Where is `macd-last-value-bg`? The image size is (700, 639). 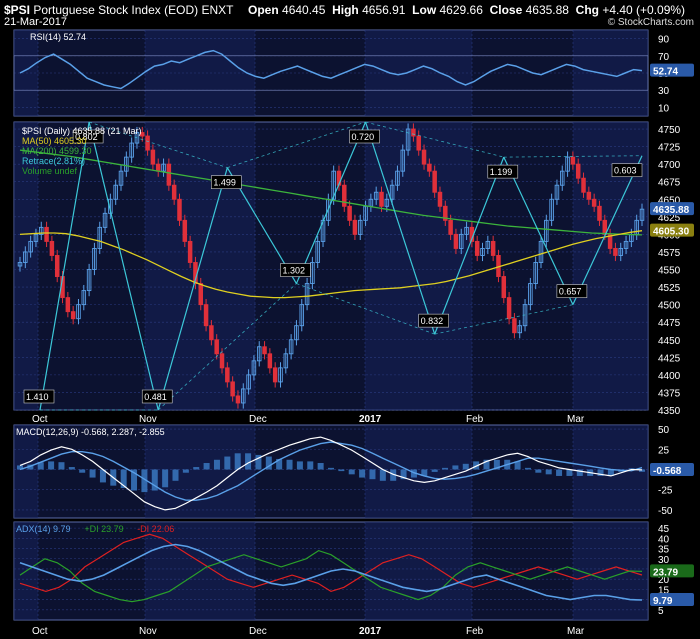 macd-last-value-bg is located at coordinates (672, 469).